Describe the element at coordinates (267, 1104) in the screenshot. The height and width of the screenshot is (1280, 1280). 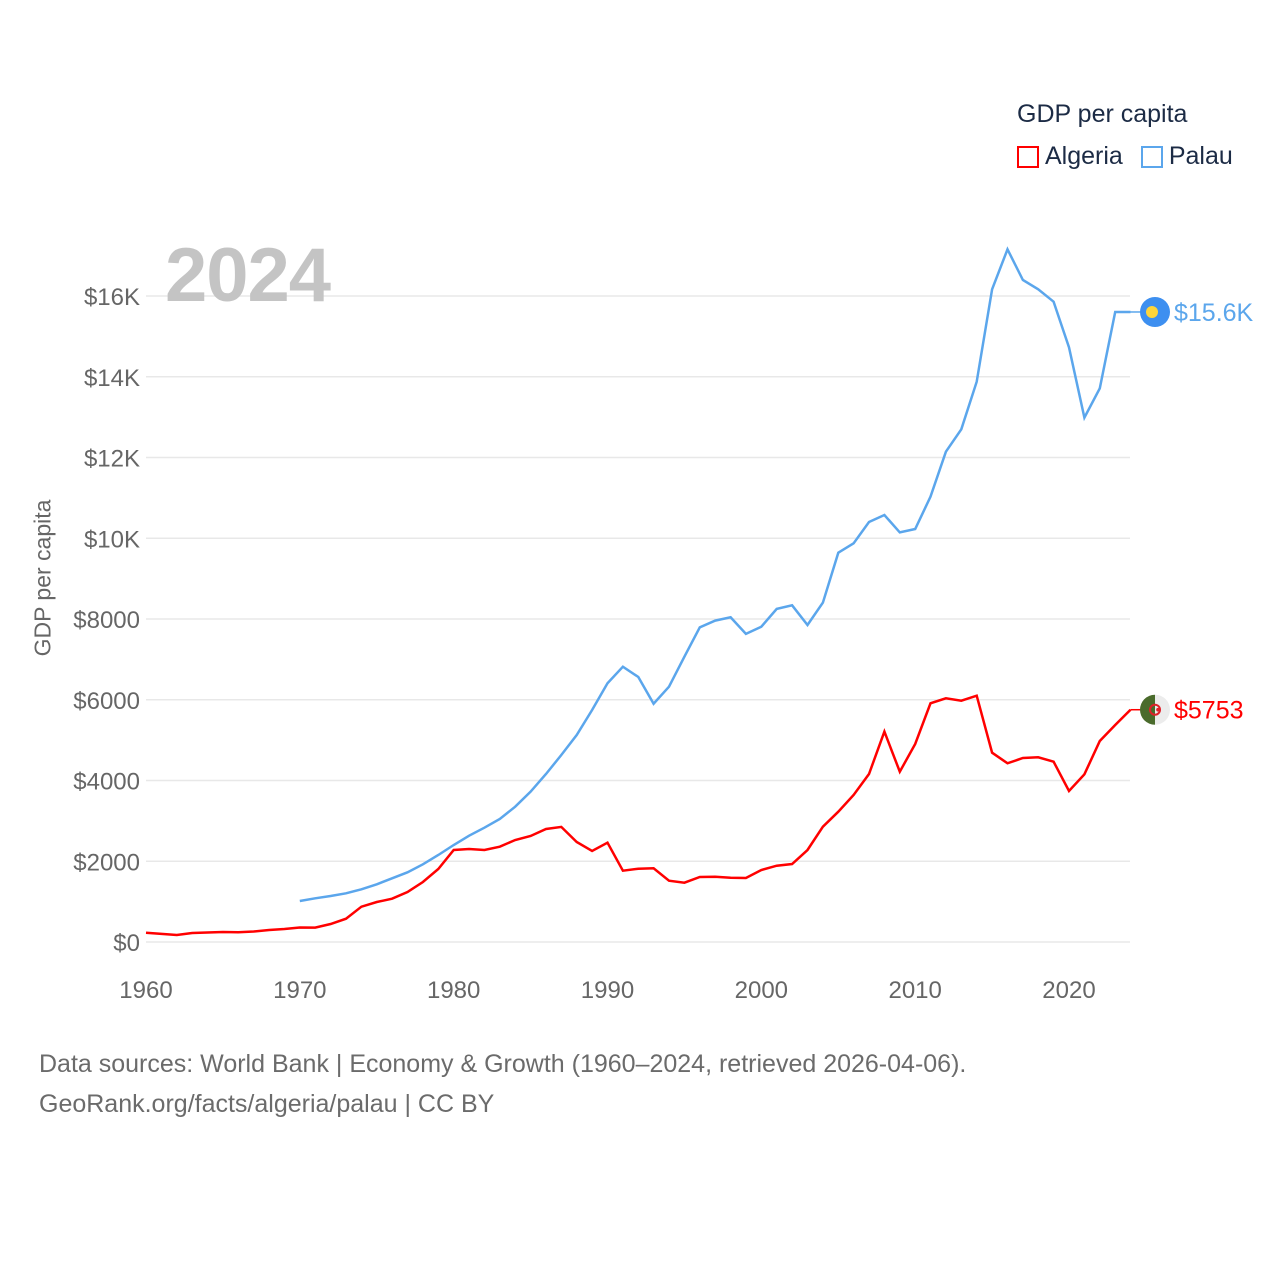
I see `footer-link-line: GeoRank.org/facts/algeria/palau | CC BY` at that location.